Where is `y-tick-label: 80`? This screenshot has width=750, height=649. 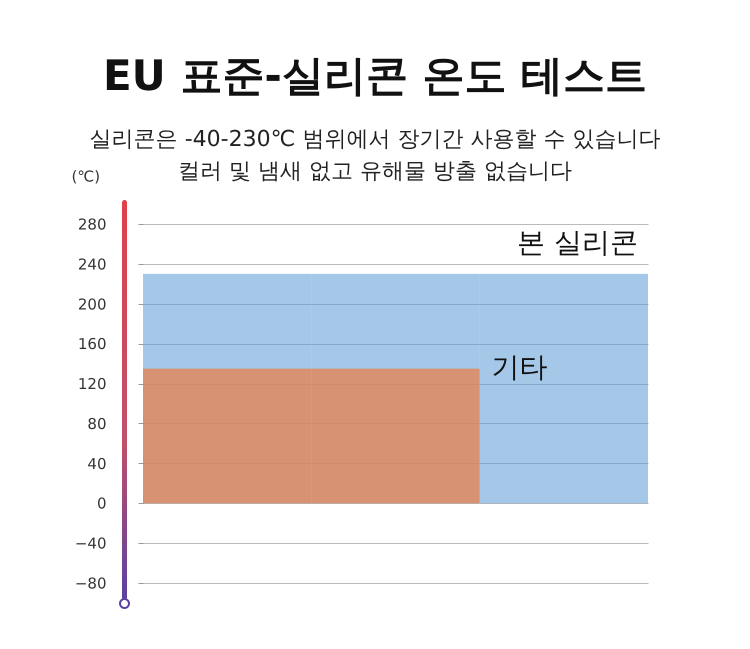
y-tick-label: 80 is located at coordinates (96, 423).